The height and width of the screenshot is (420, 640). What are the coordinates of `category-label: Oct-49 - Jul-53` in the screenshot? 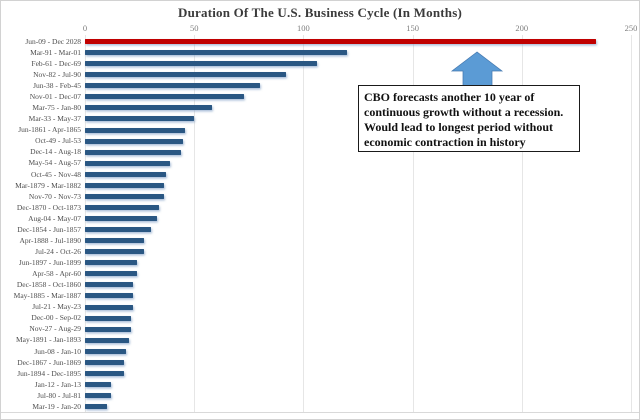 It's located at (58, 141).